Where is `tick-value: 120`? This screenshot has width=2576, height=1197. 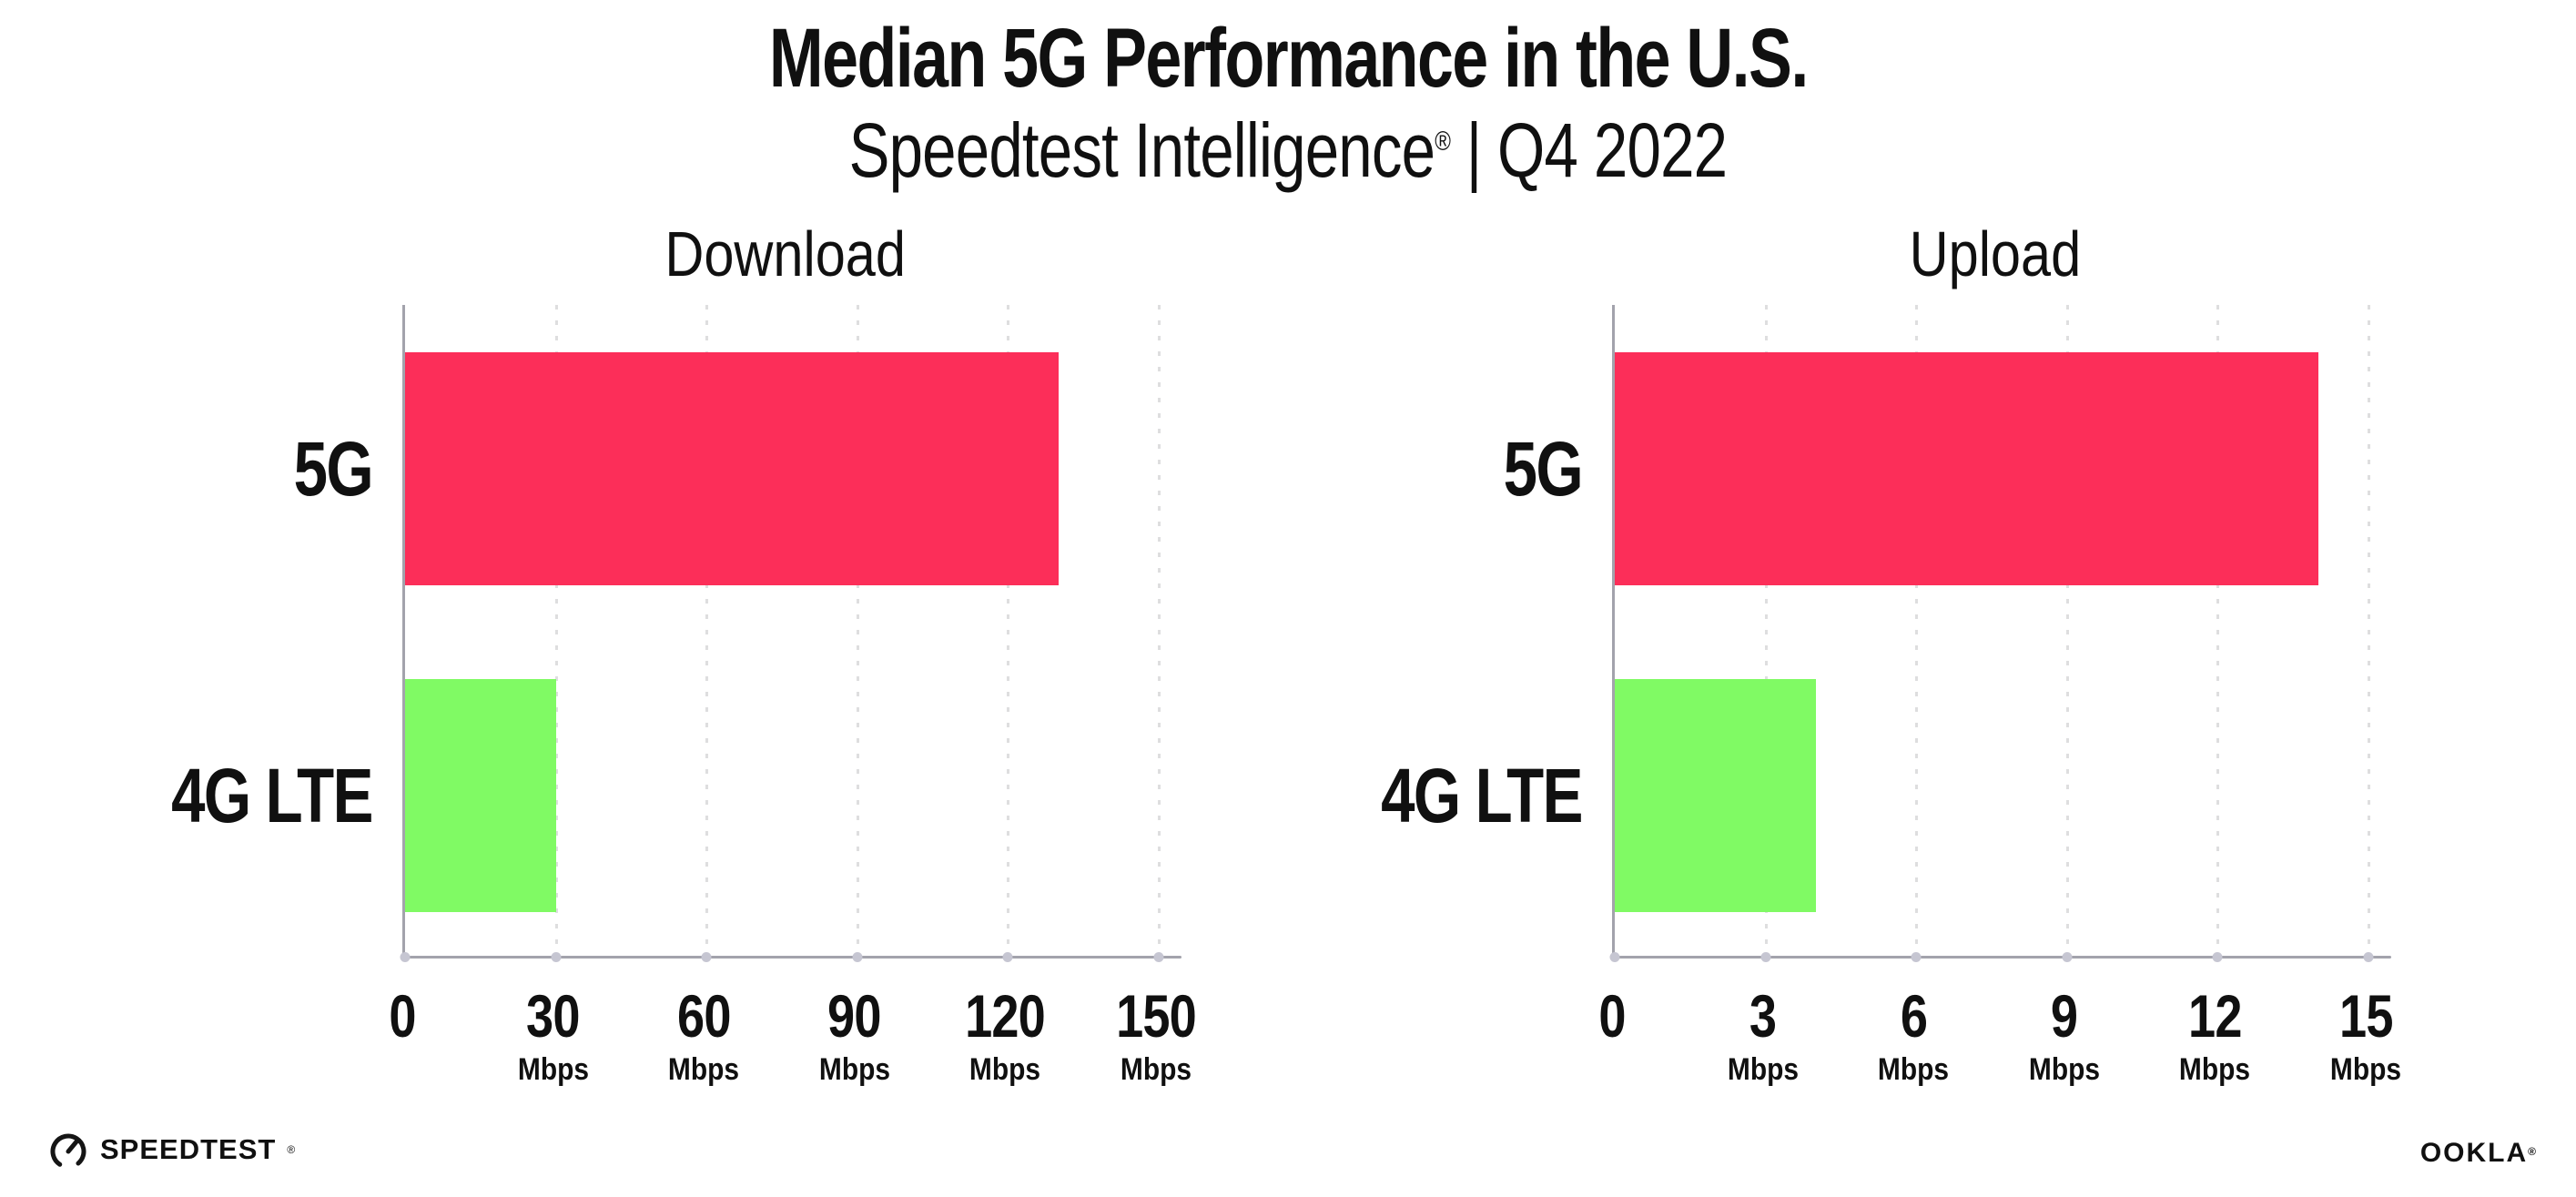 tick-value: 120 is located at coordinates (1005, 1016).